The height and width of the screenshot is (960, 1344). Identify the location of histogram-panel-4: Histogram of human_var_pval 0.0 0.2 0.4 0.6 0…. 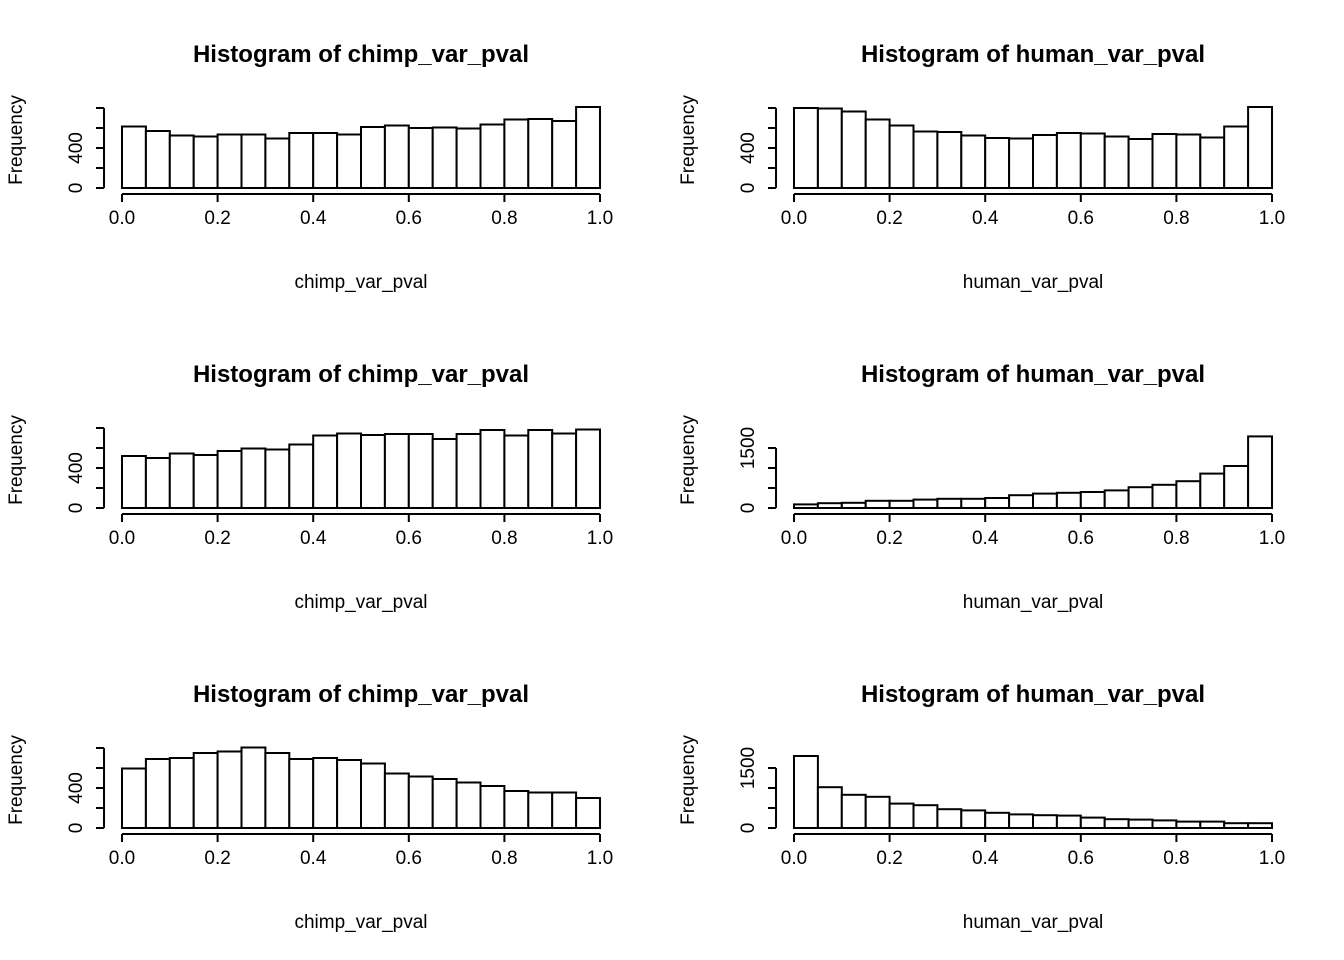
(981, 487).